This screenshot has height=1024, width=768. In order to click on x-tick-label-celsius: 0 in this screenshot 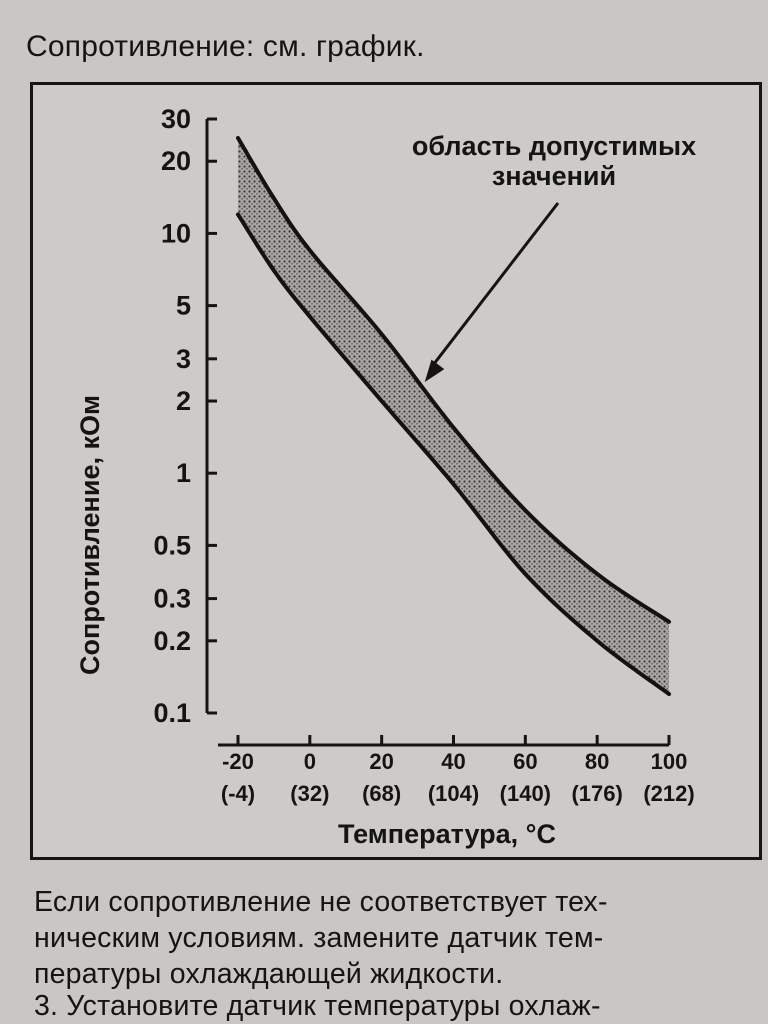, I will do `click(310, 761)`.